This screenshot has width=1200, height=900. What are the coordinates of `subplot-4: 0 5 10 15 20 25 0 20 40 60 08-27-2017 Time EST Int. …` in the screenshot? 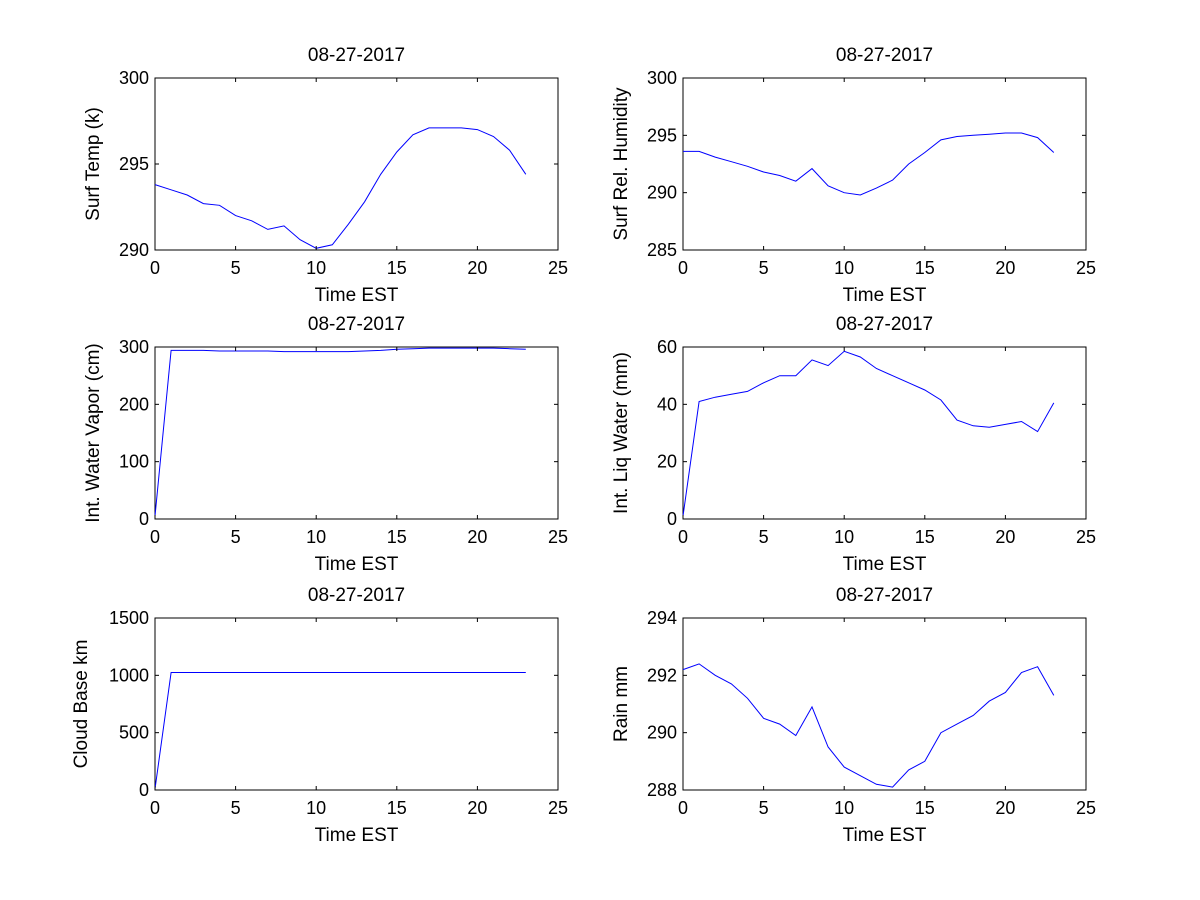 It's located at (853, 444).